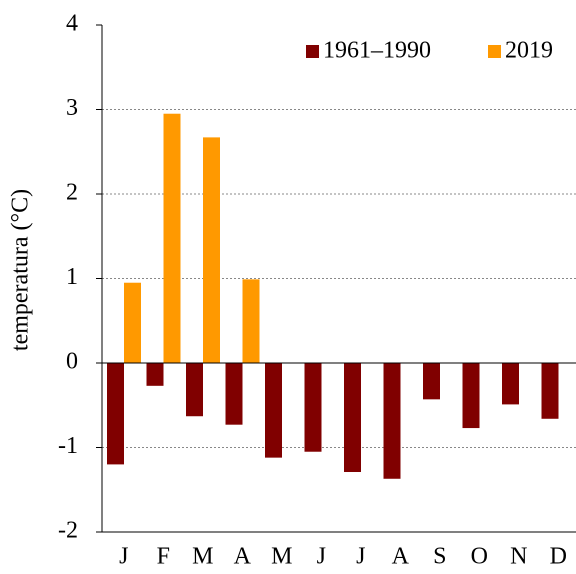 This screenshot has height=574, width=576. What do you see at coordinates (72, 108) in the screenshot?
I see `y-tick-label: 3` at bounding box center [72, 108].